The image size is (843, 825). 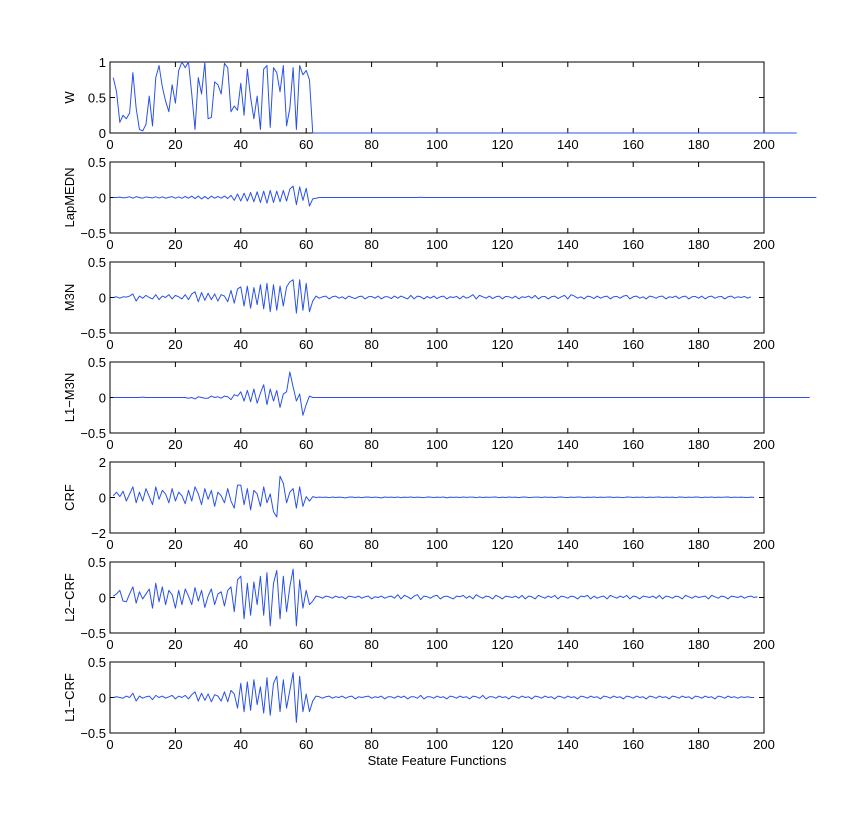 I want to click on subplot-1: 0 20 40 60 80 100 120 140 160 180 200 0 0.5 1 W, so click(x=429, y=103).